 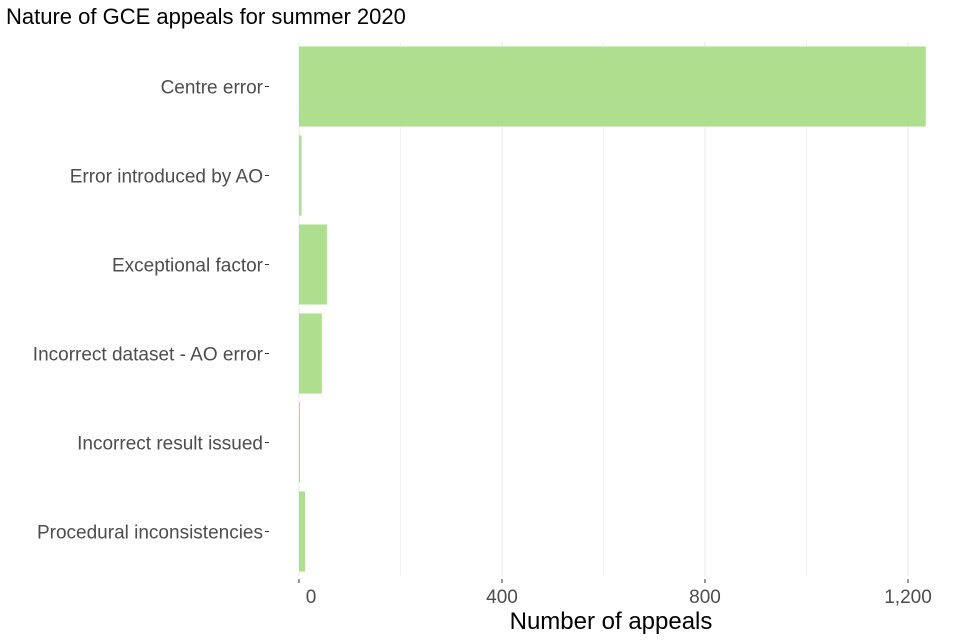 What do you see at coordinates (611, 621) in the screenshot?
I see `x-axis-title: Number of appeals` at bounding box center [611, 621].